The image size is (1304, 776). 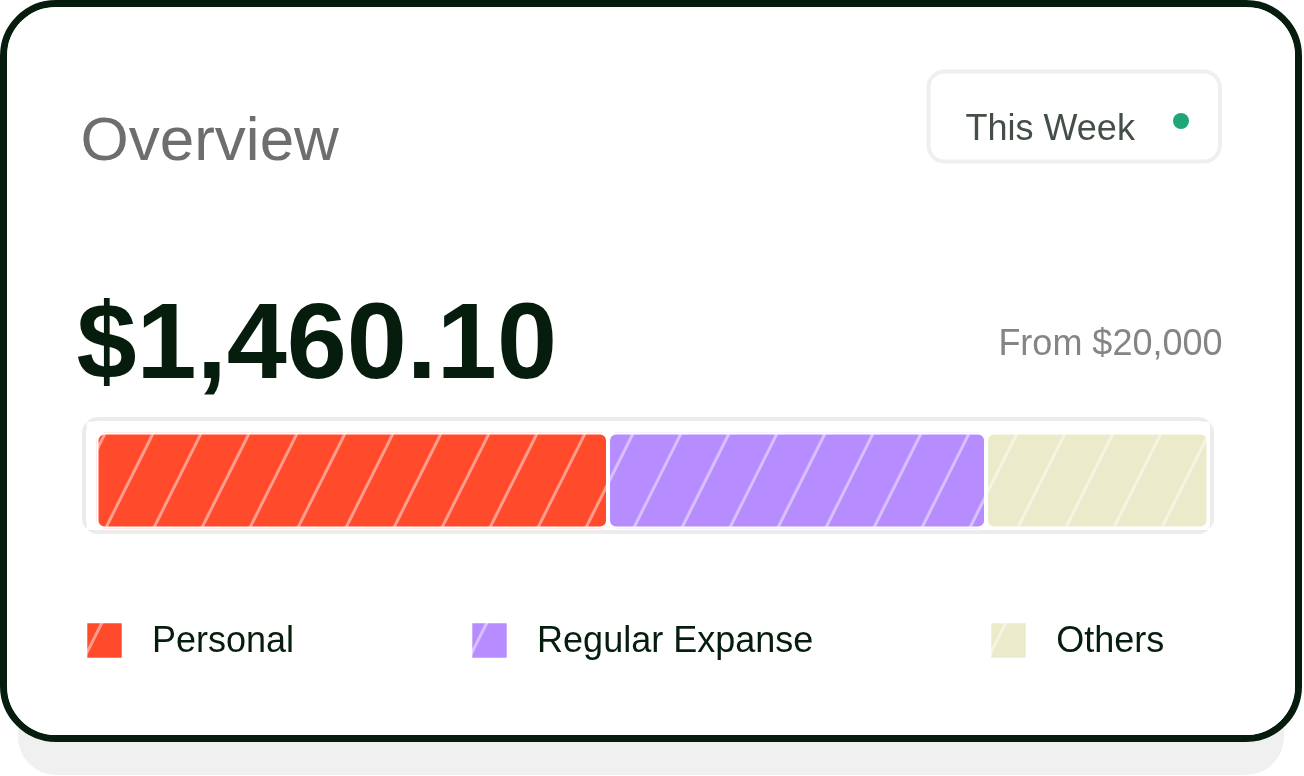 I want to click on text: This Week, so click(x=1050, y=127).